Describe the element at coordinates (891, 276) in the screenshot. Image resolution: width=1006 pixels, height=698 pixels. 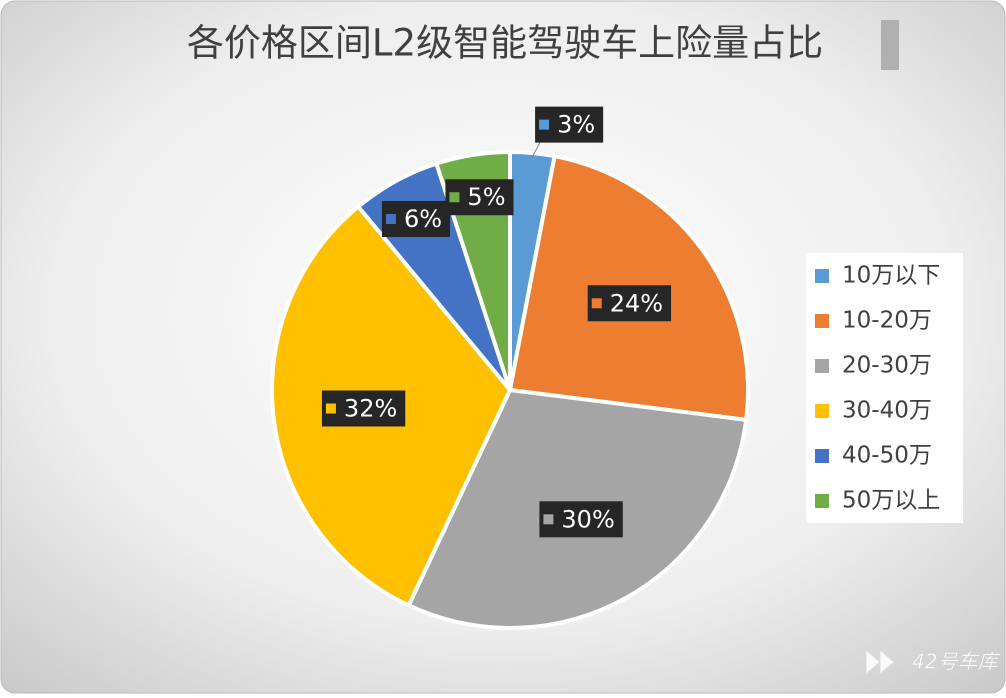
I see `legend-label: 10万以下` at that location.